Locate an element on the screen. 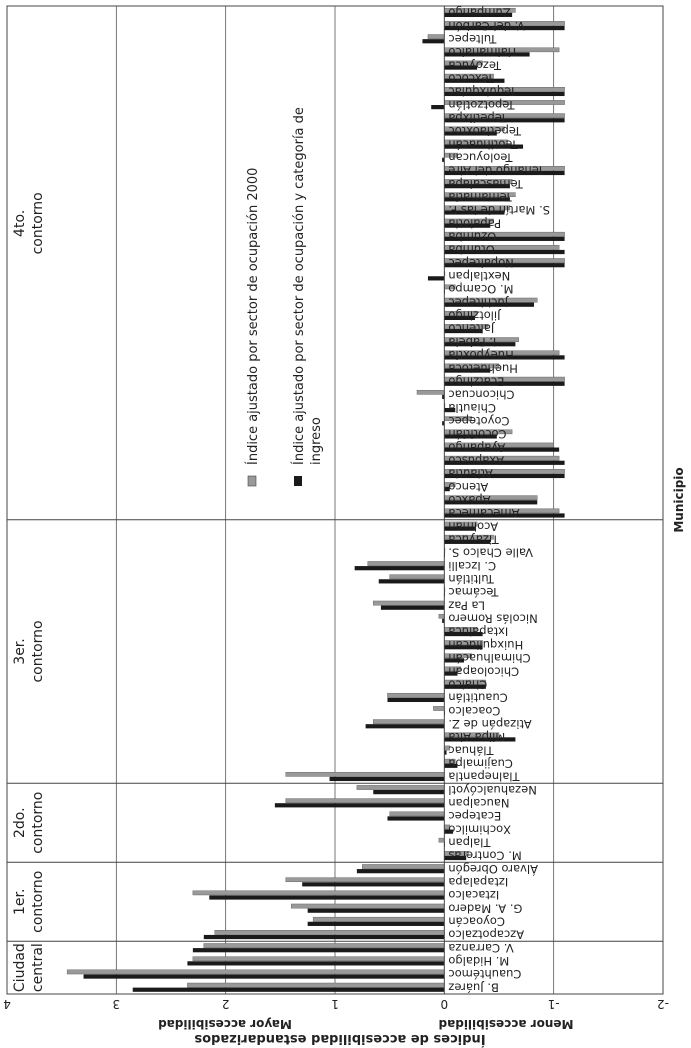 The height and width of the screenshot is (1048, 691). tick-label: -2 is located at coordinates (663, 1004).